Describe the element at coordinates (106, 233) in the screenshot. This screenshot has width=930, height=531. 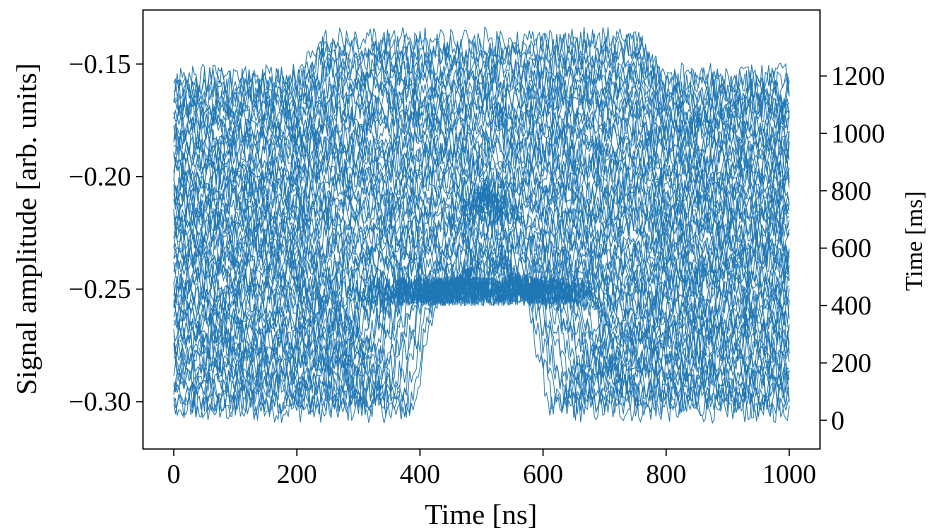
I see `y-axis-ticks: −0.30 −0.25 −0.20 −0.15` at that location.